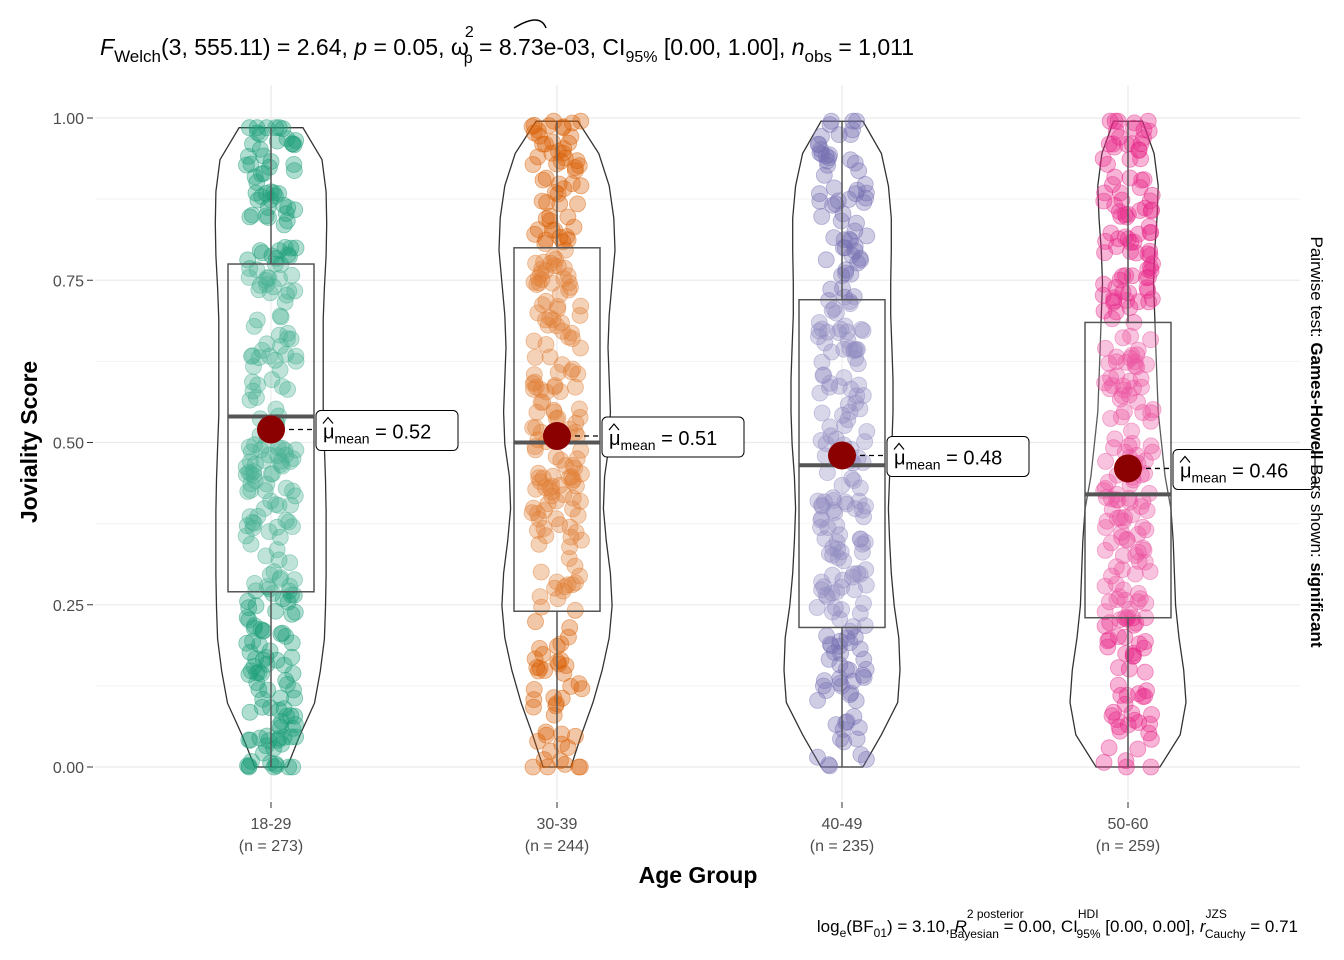  I want to click on mu-hat, so click(899, 446).